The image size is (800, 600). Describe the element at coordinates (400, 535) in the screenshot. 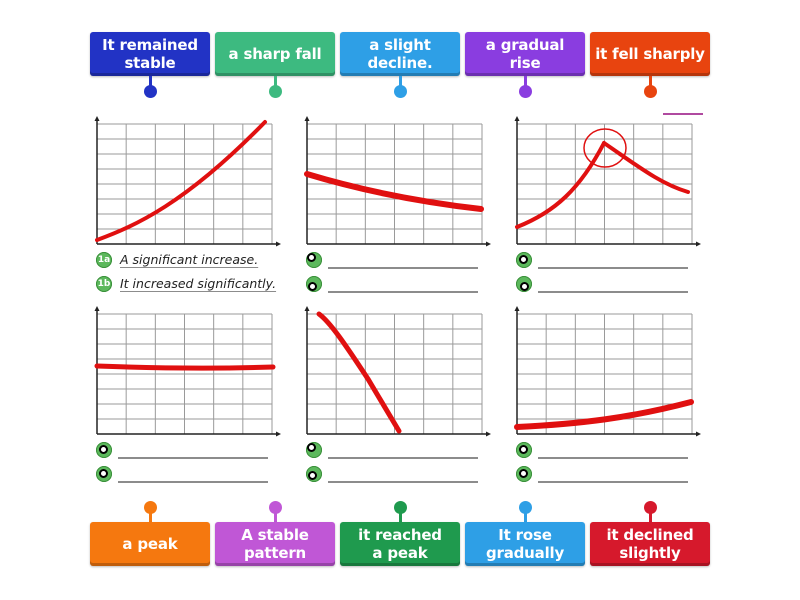

I see `tile-label-line: it reached` at that location.